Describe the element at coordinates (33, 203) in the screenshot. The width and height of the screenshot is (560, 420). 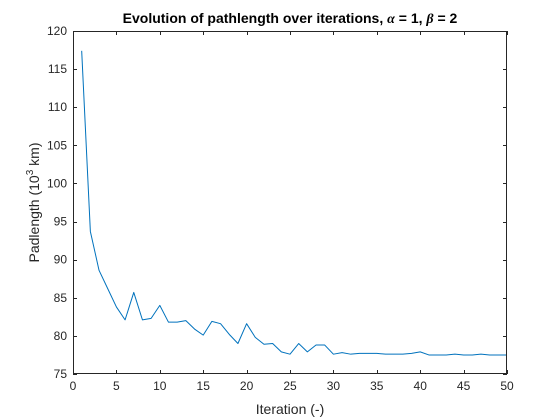
I see `y-axis-label: Padlength (103 km)` at that location.